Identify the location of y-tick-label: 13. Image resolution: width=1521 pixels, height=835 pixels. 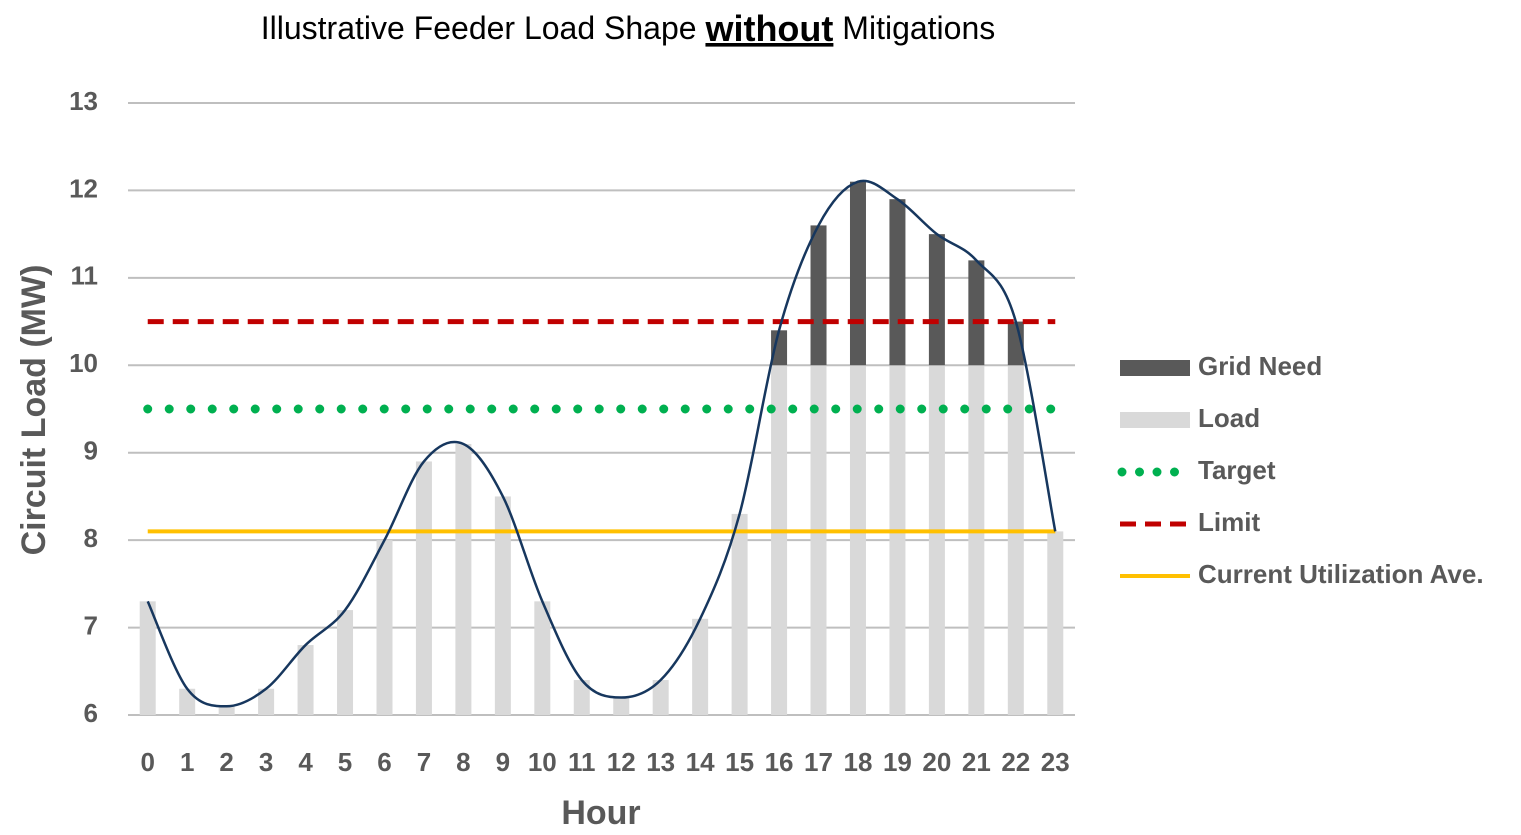
(83, 101).